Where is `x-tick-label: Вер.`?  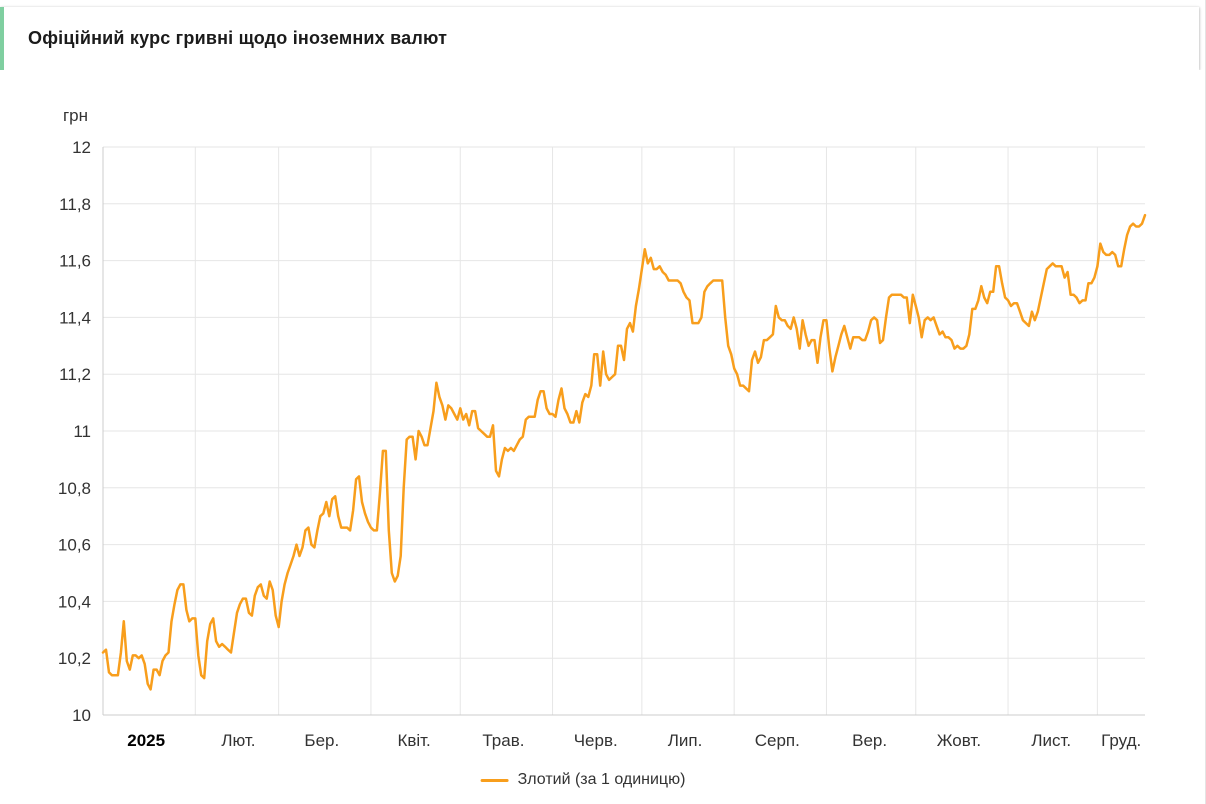
x-tick-label: Вер. is located at coordinates (869, 740).